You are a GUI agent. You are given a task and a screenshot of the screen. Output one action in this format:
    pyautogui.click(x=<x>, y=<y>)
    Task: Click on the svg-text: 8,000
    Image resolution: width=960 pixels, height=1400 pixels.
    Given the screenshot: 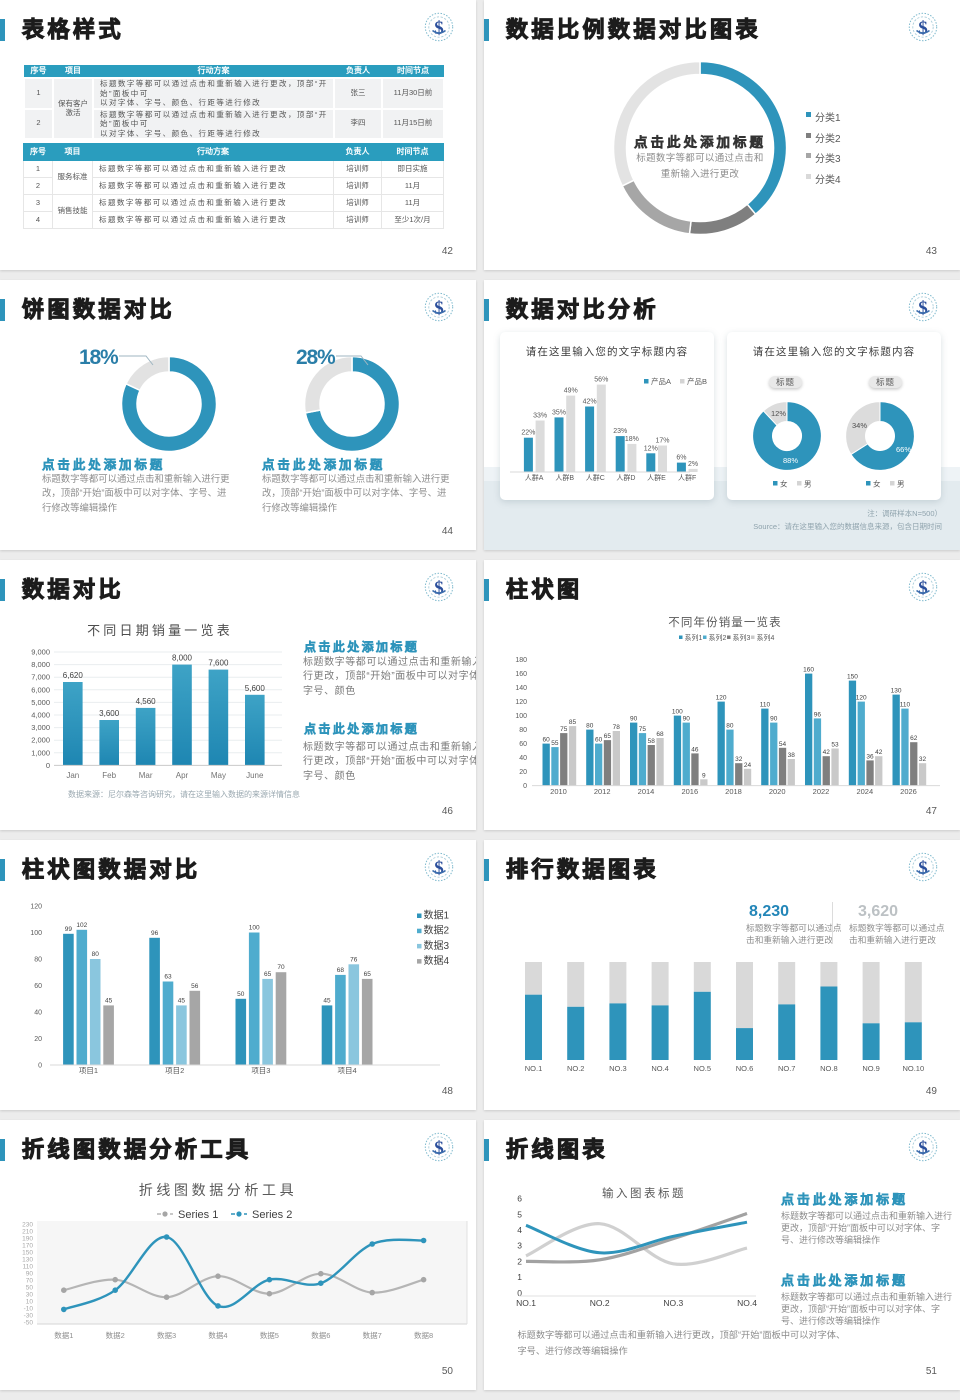 What is the action you would take?
    pyautogui.click(x=40, y=664)
    